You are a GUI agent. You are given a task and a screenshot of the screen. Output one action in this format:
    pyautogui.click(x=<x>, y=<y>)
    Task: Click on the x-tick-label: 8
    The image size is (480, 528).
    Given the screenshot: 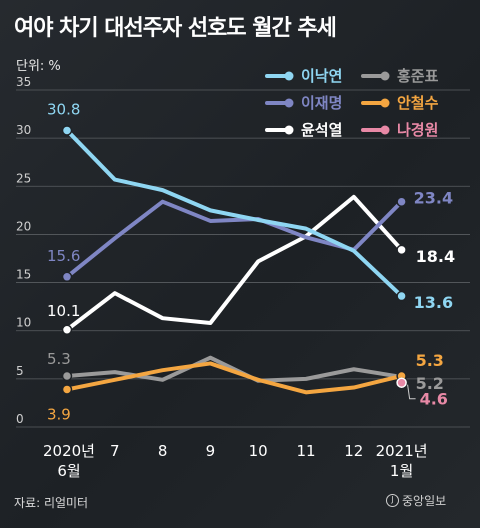 What is the action you would take?
    pyautogui.click(x=163, y=451)
    